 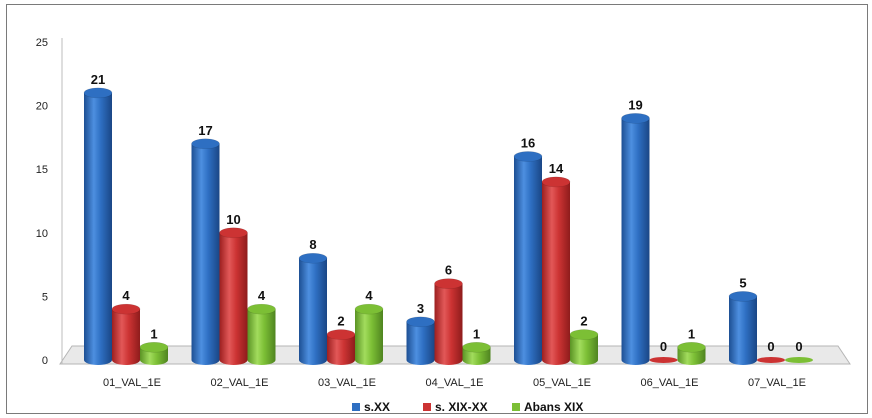 I want to click on data-label: 19, so click(x=635, y=104).